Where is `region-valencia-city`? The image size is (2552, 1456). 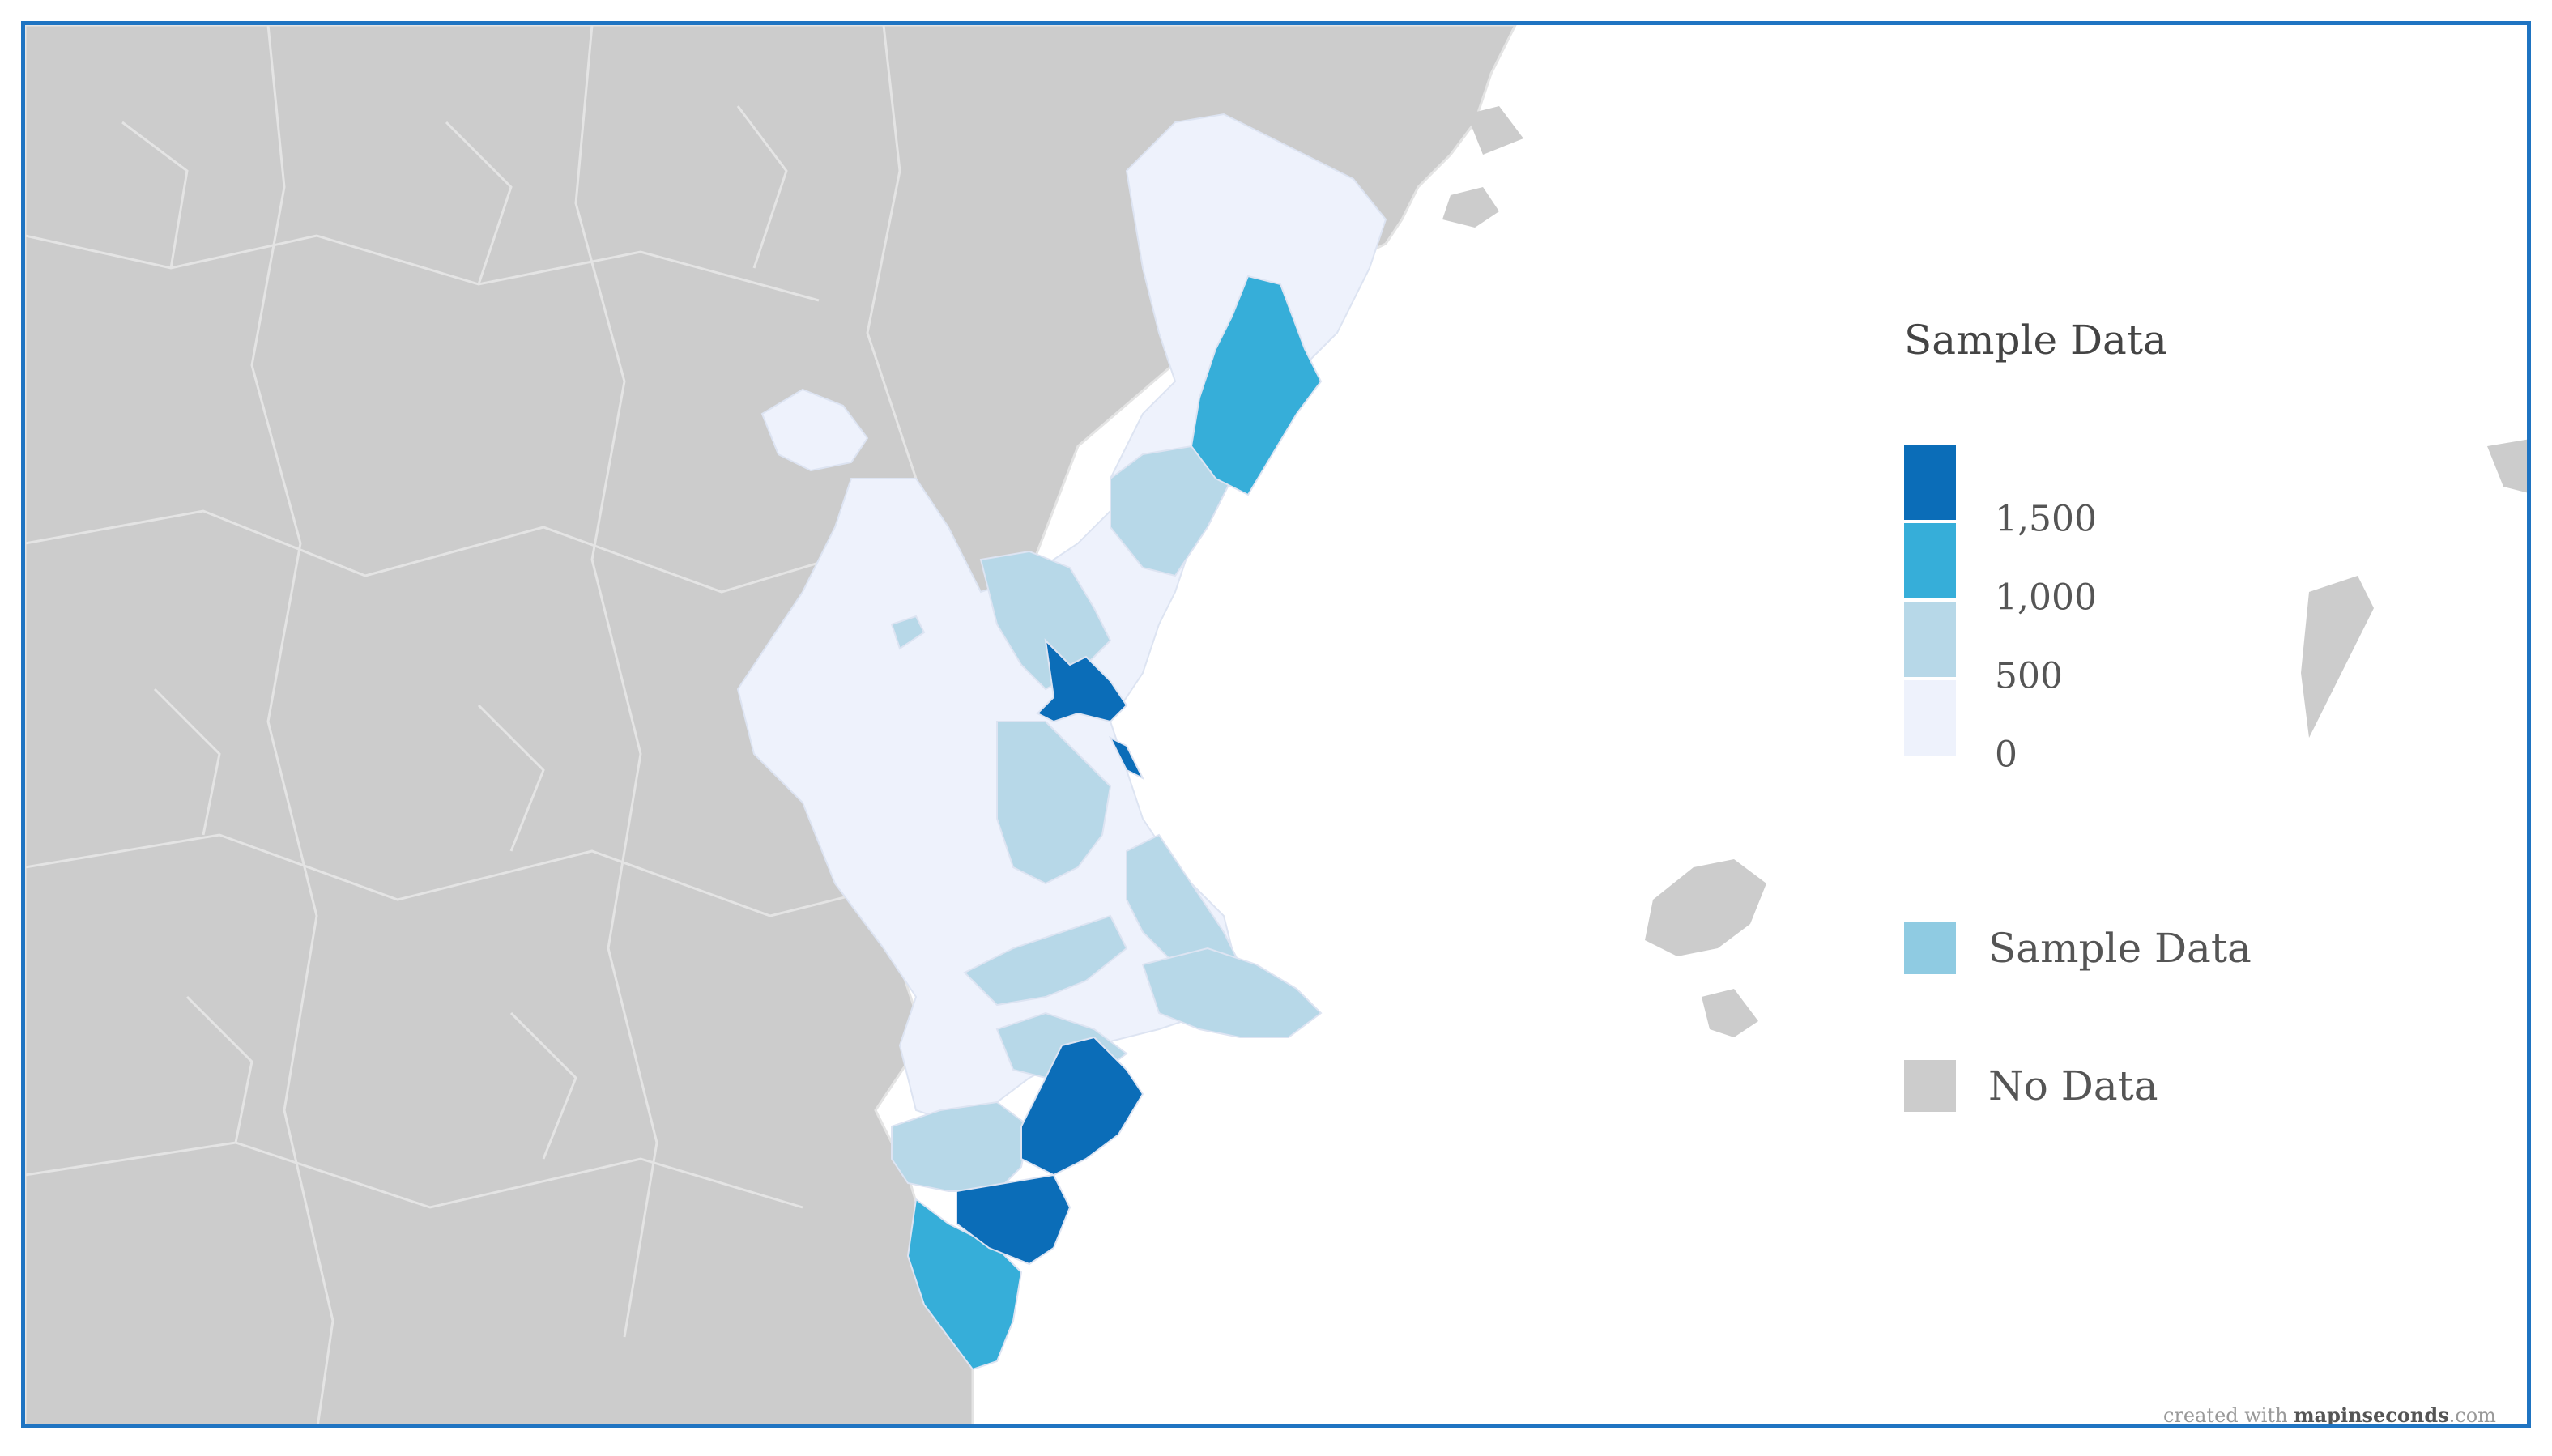
region-valencia-city is located at coordinates (1082, 680).